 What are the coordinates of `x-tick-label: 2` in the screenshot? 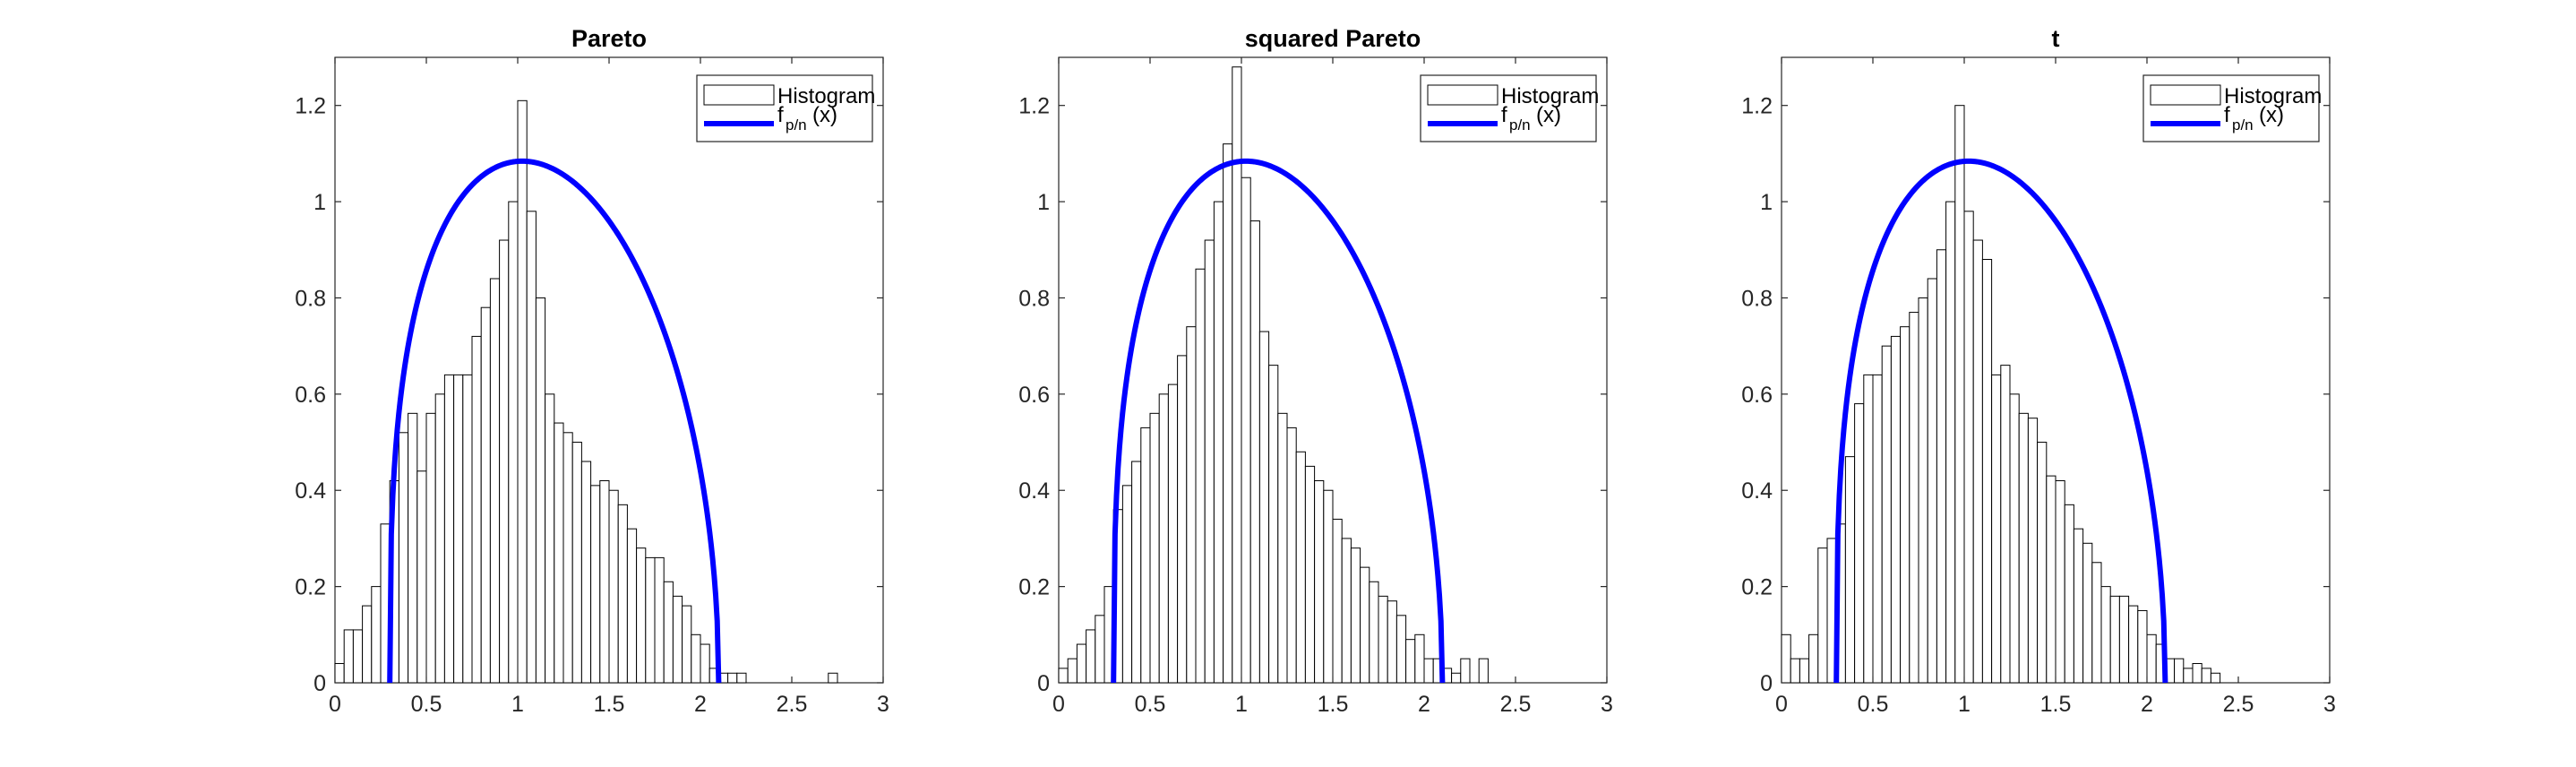 It's located at (2147, 704).